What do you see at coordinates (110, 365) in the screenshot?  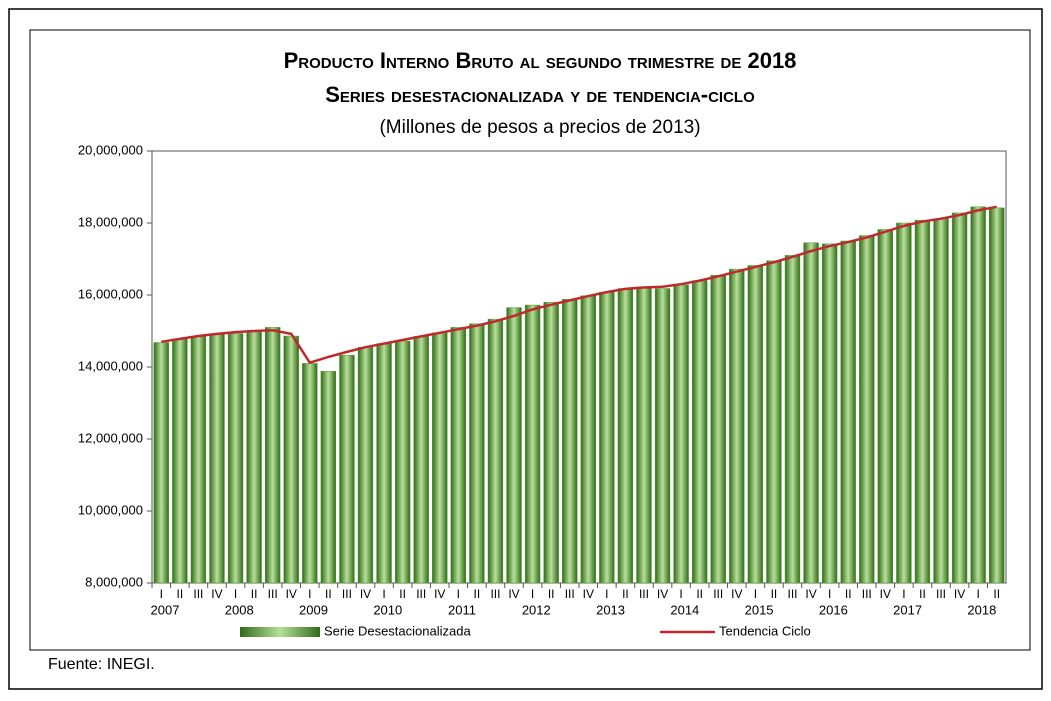 I see `y-tick-label: 14,000,000` at bounding box center [110, 365].